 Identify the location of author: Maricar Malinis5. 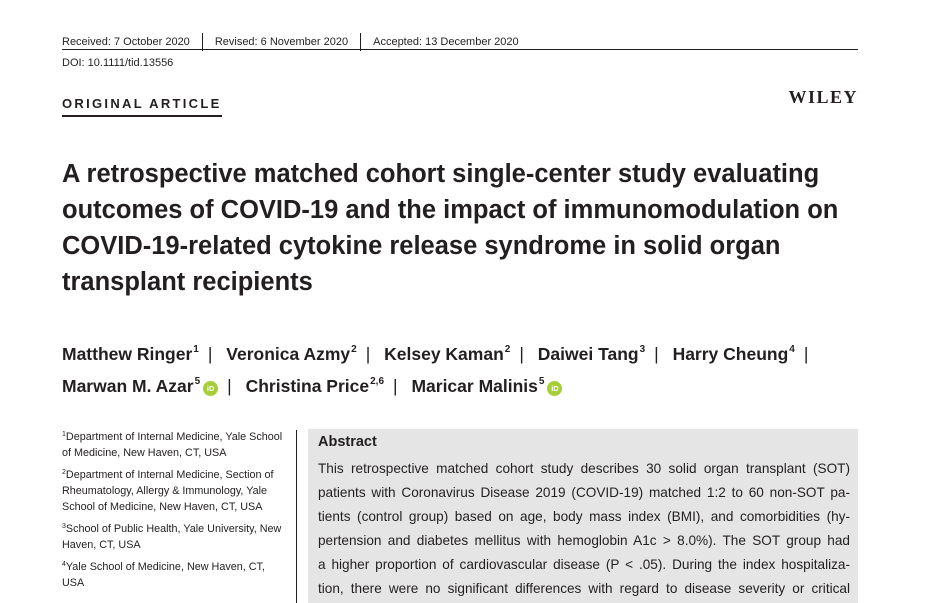
(478, 386).